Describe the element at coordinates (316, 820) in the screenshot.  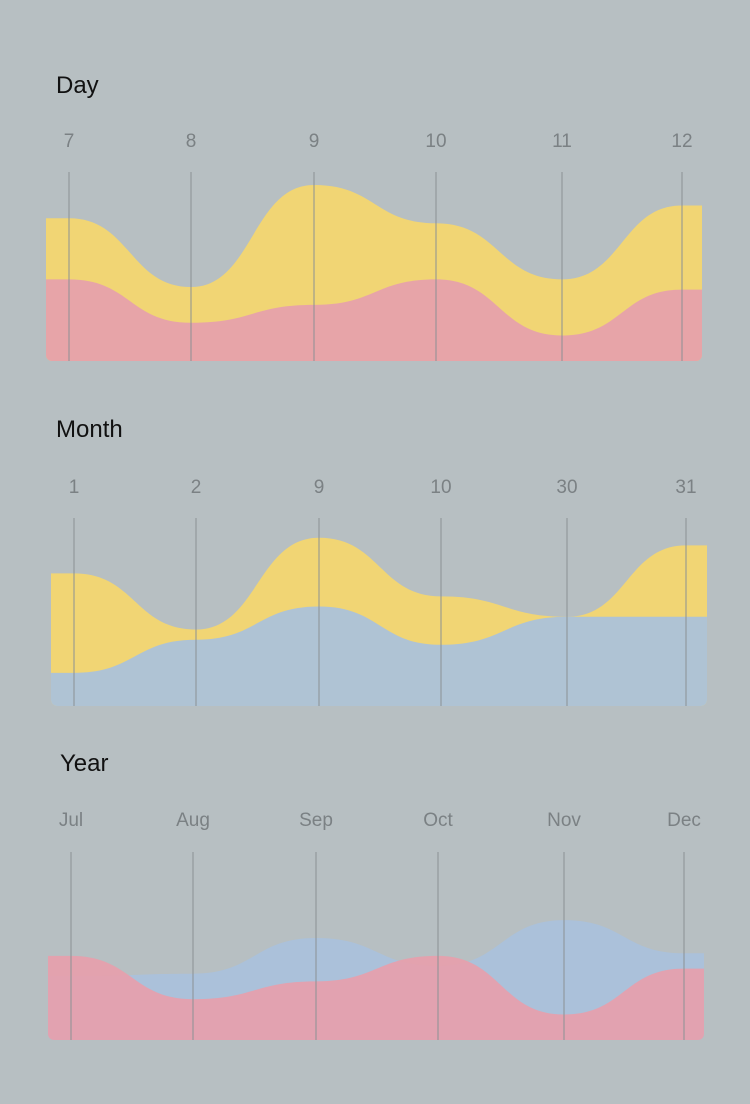
I see `x-tick-label: Sep` at that location.